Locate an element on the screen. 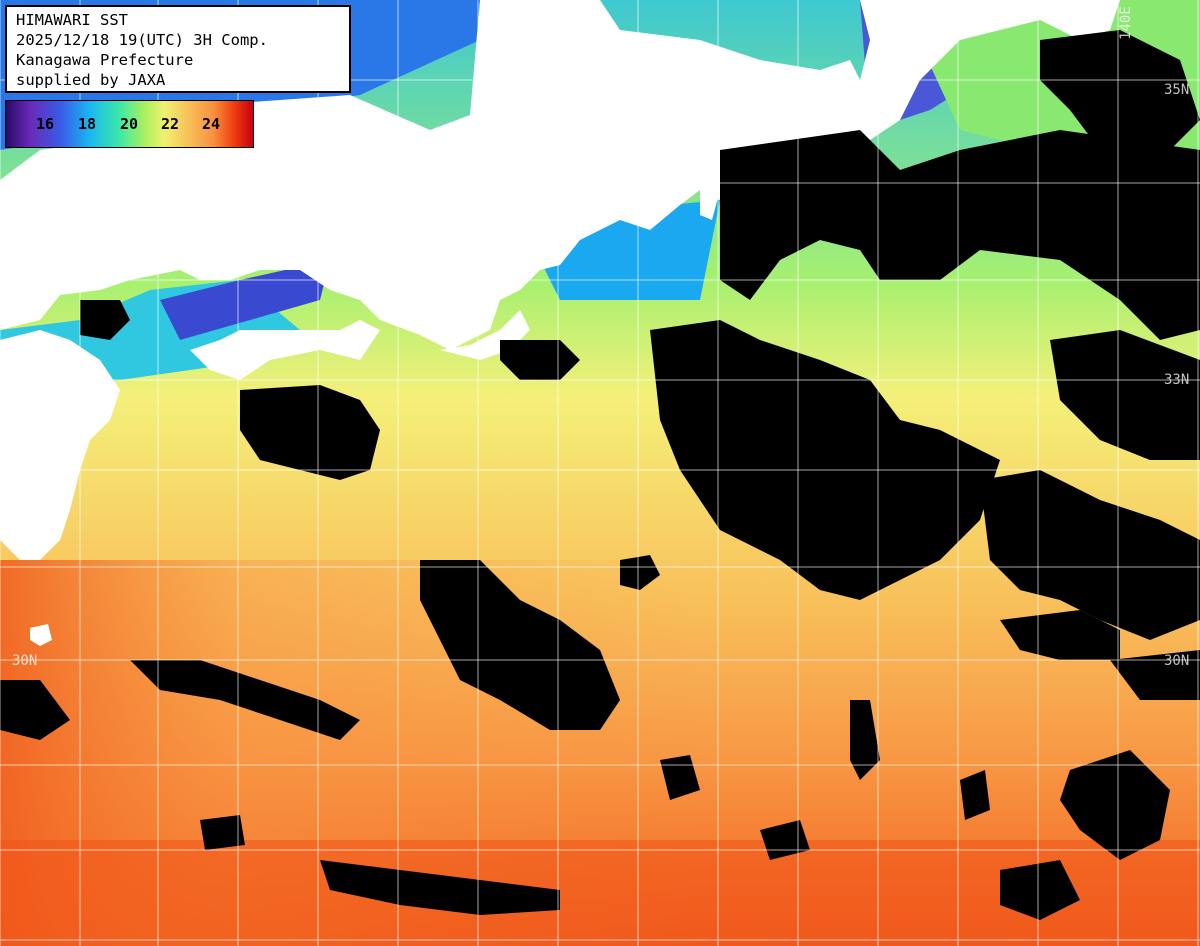  legend-label-24: 24 is located at coordinates (211, 124).